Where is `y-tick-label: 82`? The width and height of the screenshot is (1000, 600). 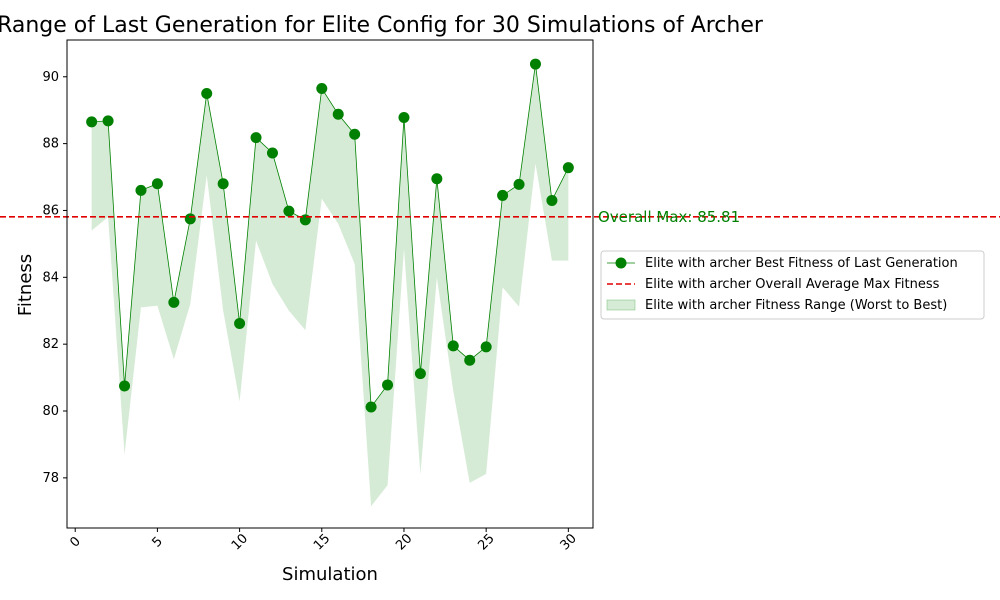
y-tick-label: 82 is located at coordinates (50, 344).